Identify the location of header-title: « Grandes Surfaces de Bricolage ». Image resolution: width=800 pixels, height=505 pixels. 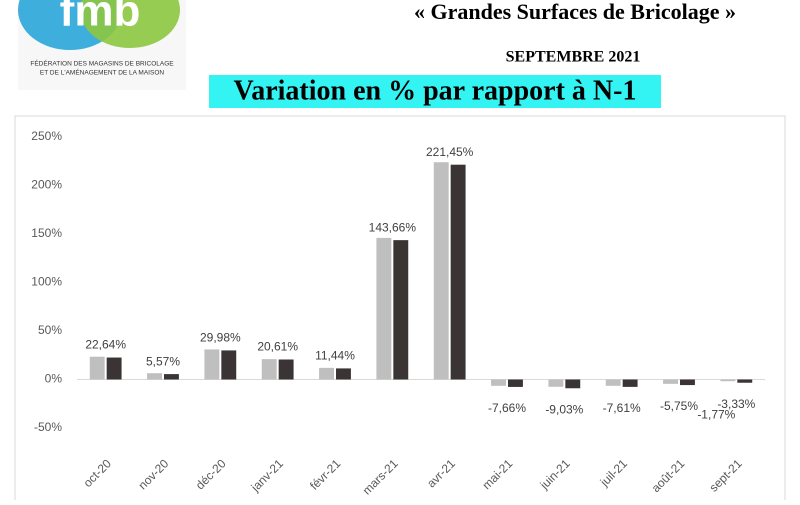
(575, 12).